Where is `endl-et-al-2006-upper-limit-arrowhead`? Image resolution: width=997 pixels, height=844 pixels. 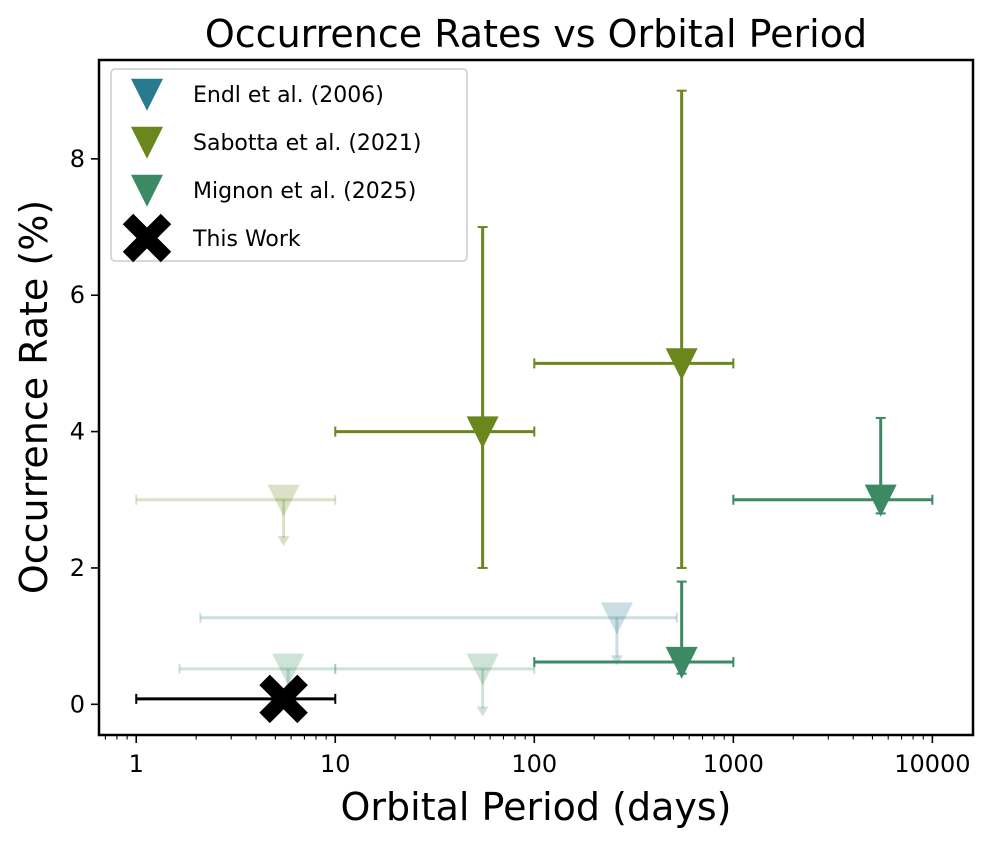
endl-et-al-2006-upper-limit-arrowhead is located at coordinates (616, 660).